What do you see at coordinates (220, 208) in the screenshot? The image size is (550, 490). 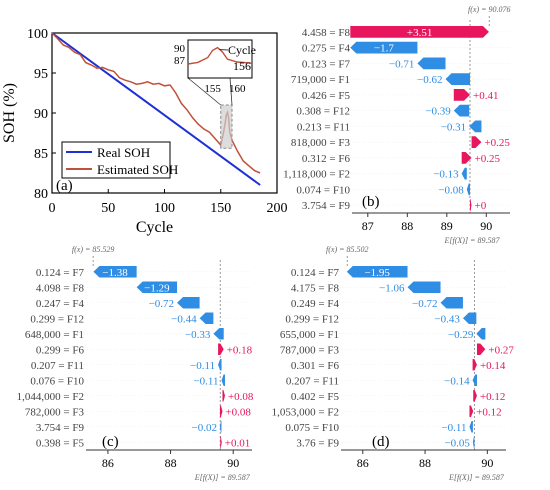 I see `x-tick-label: 150` at bounding box center [220, 208].